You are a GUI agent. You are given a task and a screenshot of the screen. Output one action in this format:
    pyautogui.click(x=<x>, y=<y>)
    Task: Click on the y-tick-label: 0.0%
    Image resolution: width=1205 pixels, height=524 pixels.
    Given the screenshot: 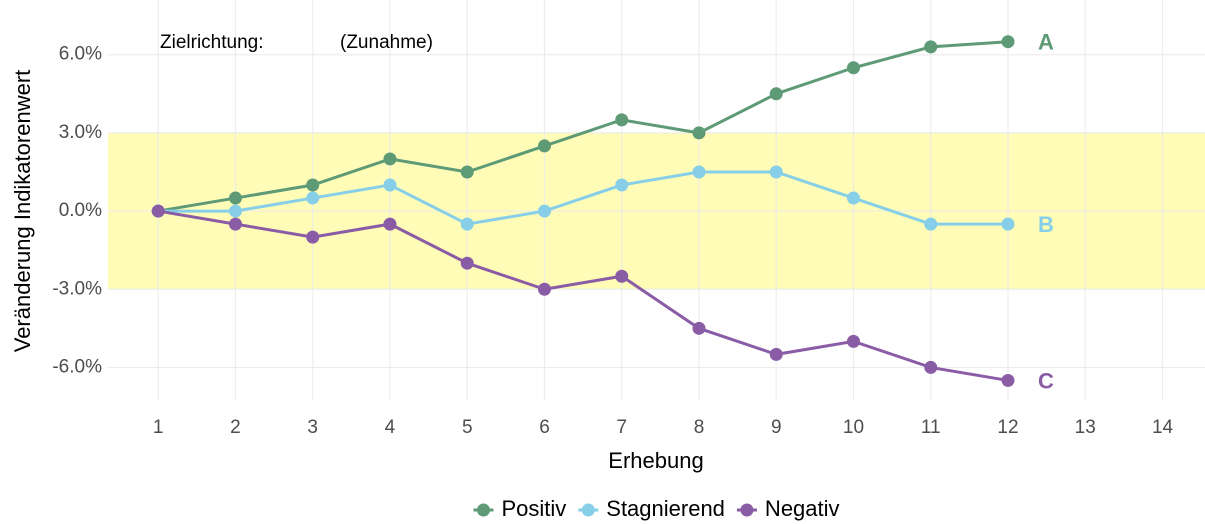 What is the action you would take?
    pyautogui.click(x=80, y=210)
    